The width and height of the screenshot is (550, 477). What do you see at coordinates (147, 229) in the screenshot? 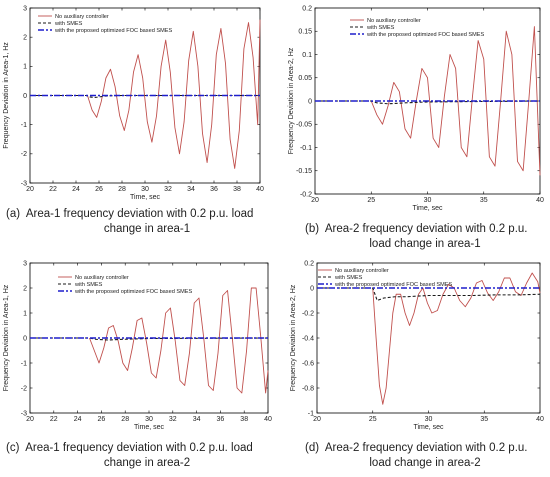
I see `caption-a-line2: change in area-1` at bounding box center [147, 229].